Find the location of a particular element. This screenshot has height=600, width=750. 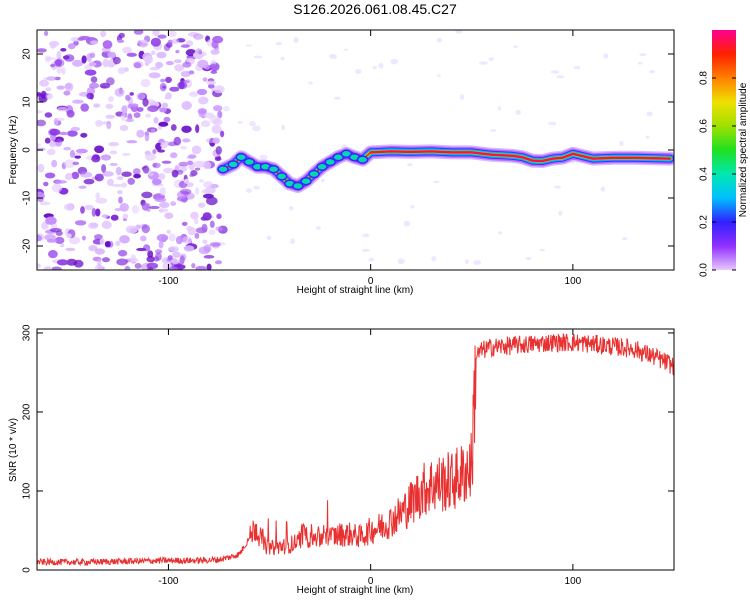

colorbar-gradient is located at coordinates (724, 150).